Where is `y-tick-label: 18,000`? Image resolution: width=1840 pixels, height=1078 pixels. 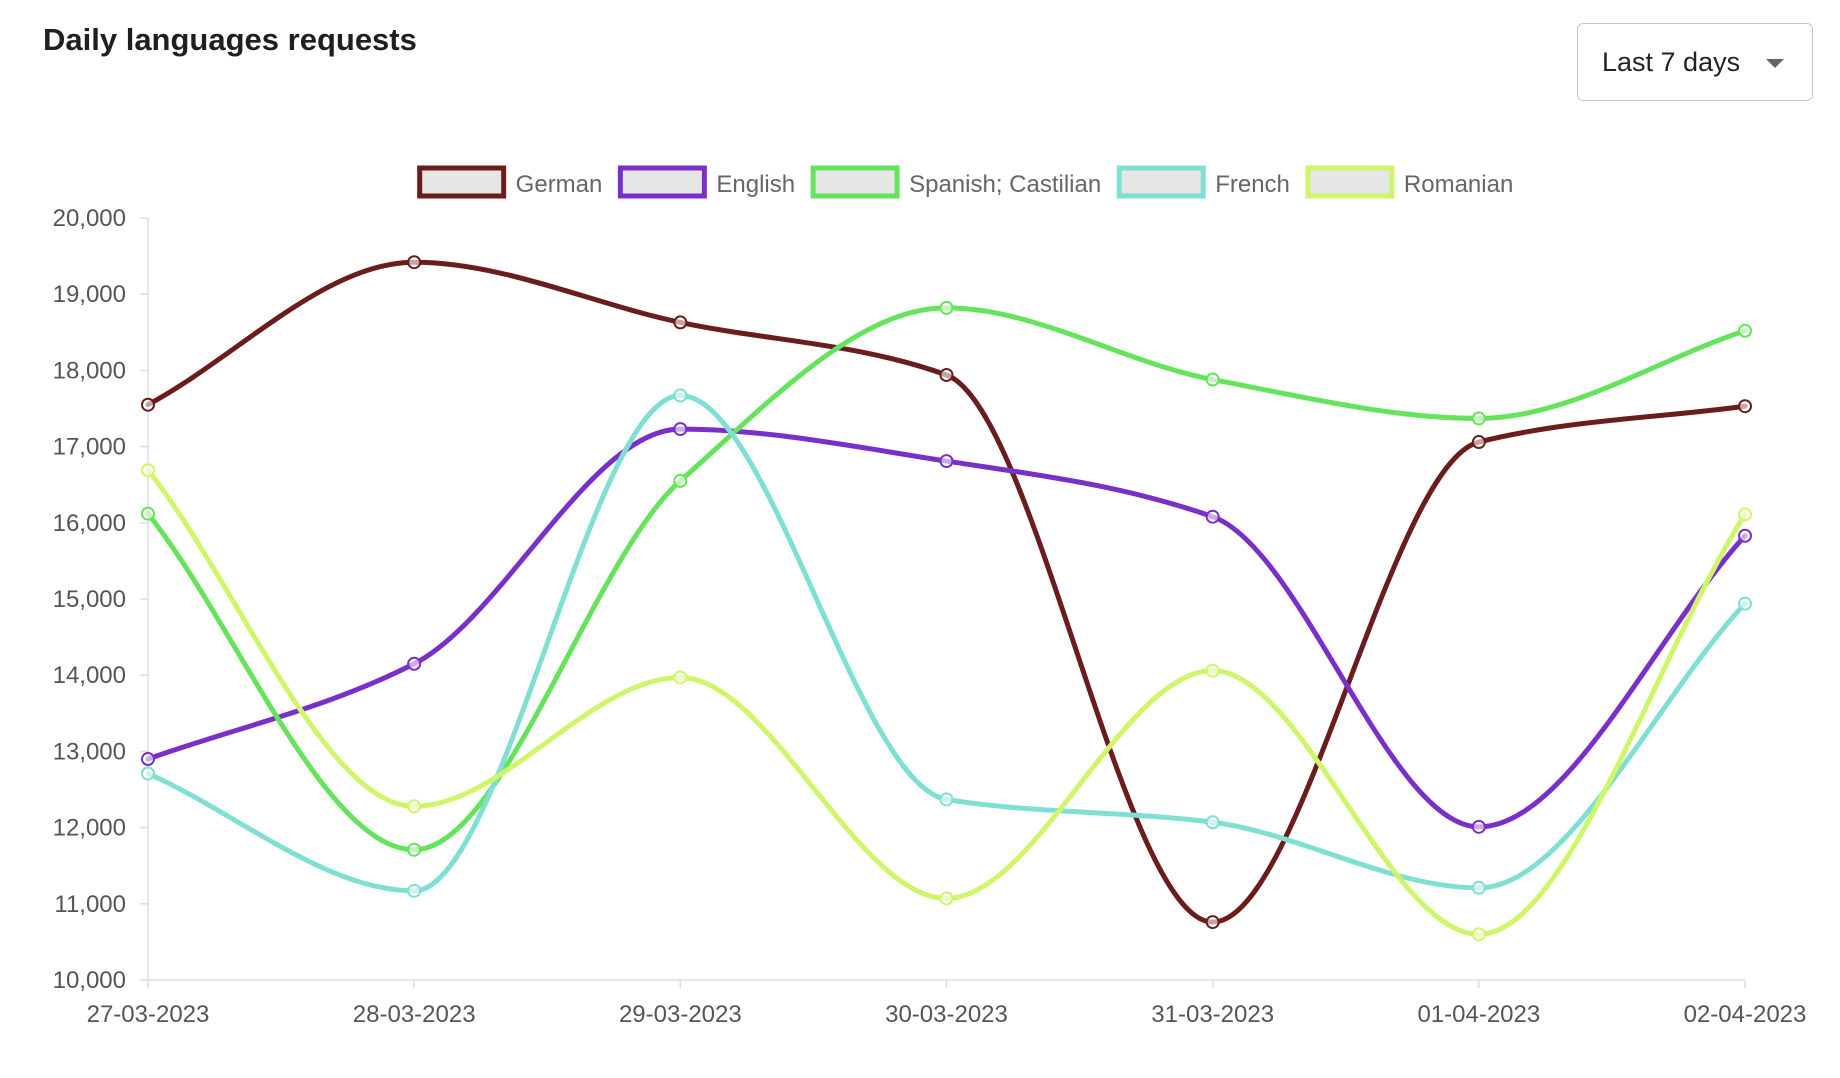
y-tick-label: 18,000 is located at coordinates (89, 370).